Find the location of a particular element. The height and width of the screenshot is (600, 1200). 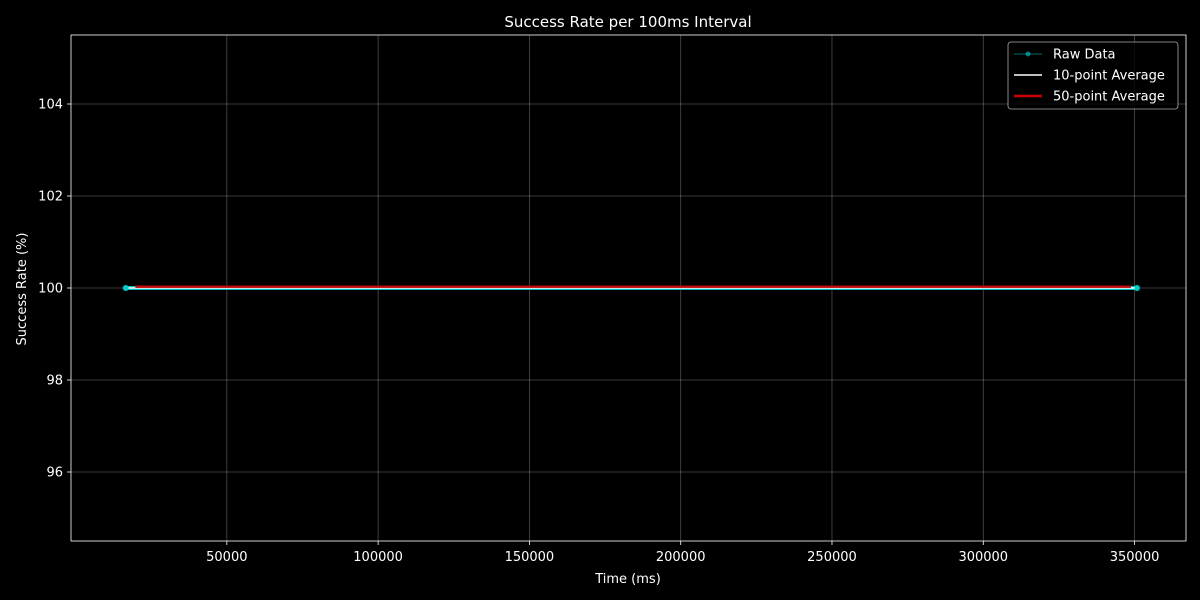

y-tick-label: 98 is located at coordinates (54, 381).